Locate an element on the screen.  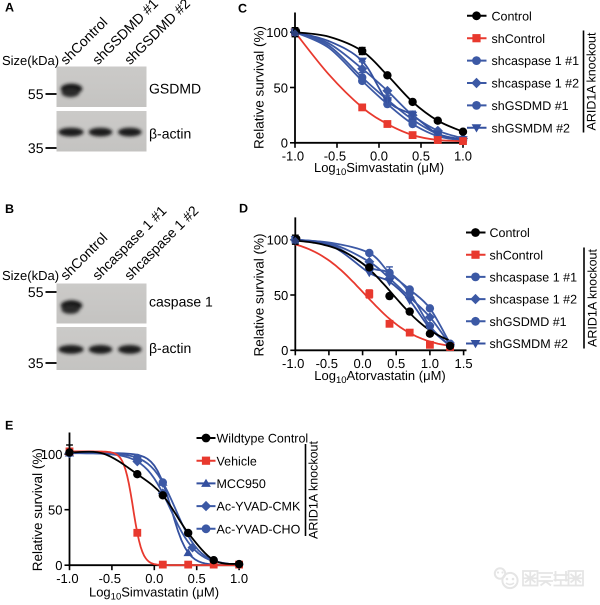
svg-text: GSDMD is located at coordinates (175, 89).